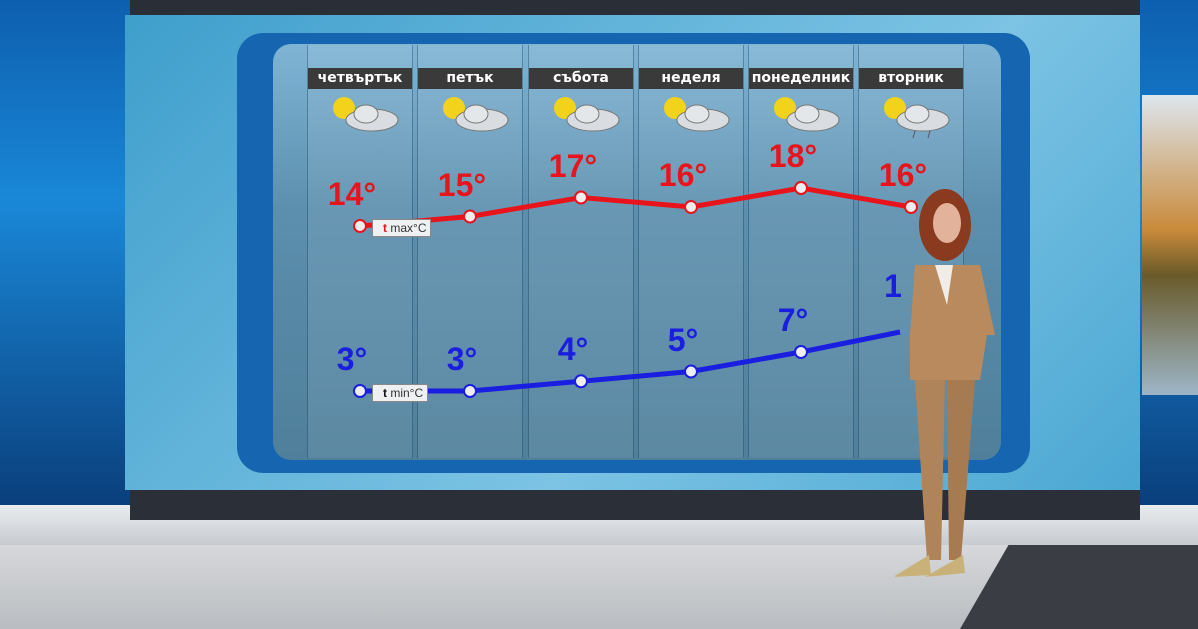 Image resolution: width=1198 pixels, height=629 pixels. I want to click on day-header: петък, so click(470, 78).